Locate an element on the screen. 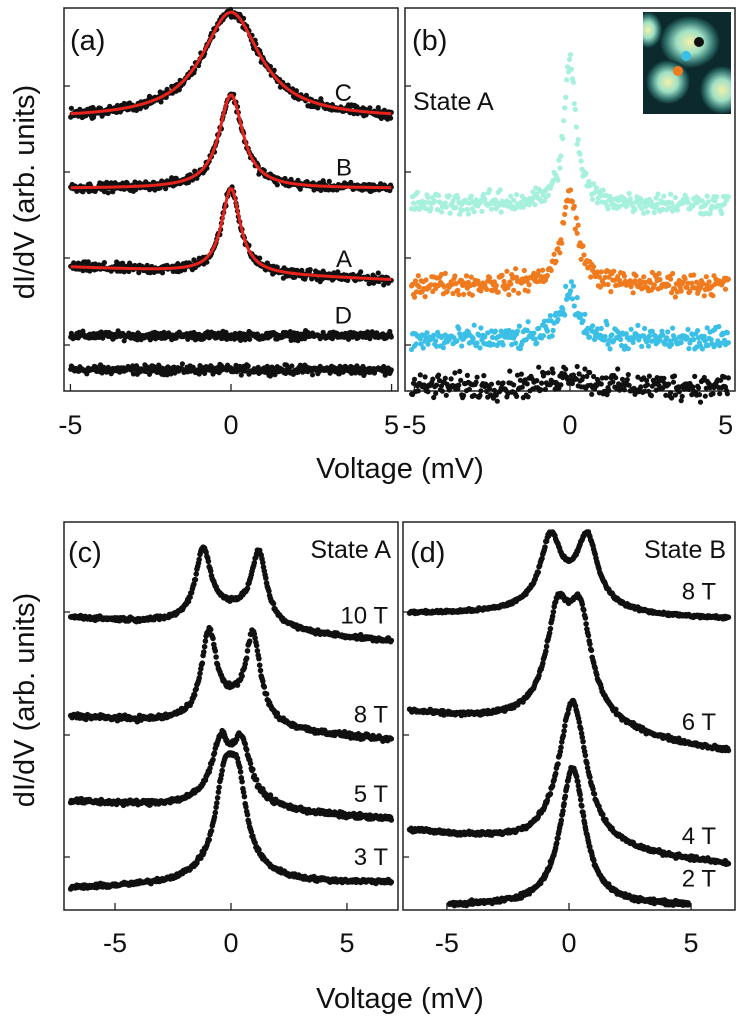 The height and width of the screenshot is (1026, 739). fit-curve-c is located at coordinates (231, 63).